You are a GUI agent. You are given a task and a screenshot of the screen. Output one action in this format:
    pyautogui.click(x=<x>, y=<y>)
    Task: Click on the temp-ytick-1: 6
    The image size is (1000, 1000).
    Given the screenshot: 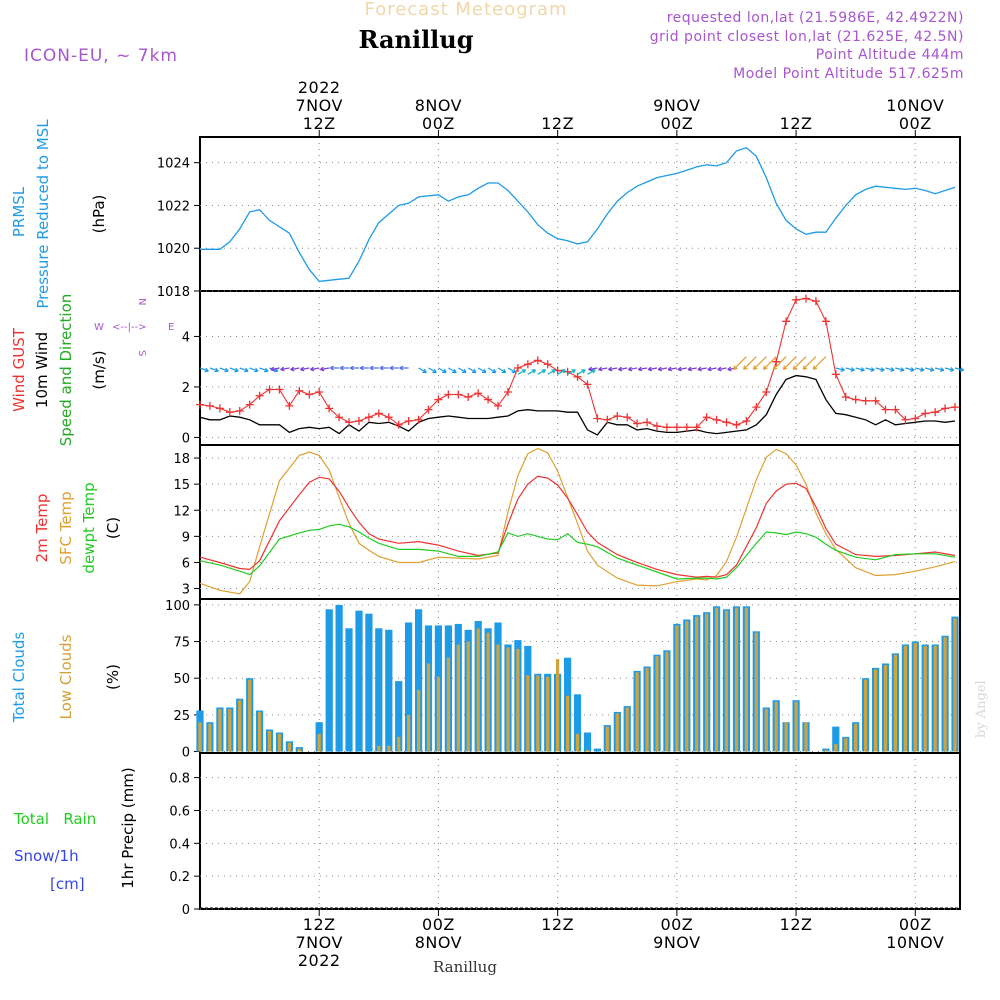 What is the action you would take?
    pyautogui.click(x=186, y=563)
    